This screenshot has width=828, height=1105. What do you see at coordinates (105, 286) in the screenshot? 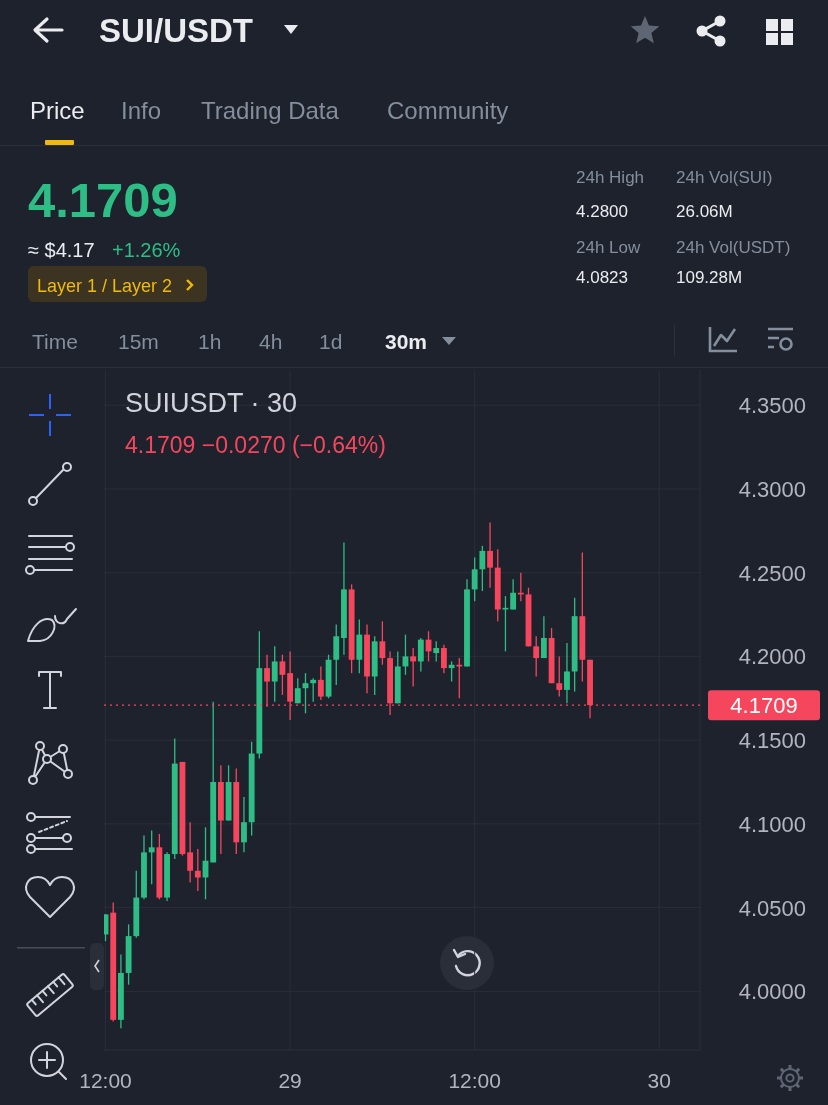
I see `text: Layer 1 / Layer 2` at bounding box center [105, 286].